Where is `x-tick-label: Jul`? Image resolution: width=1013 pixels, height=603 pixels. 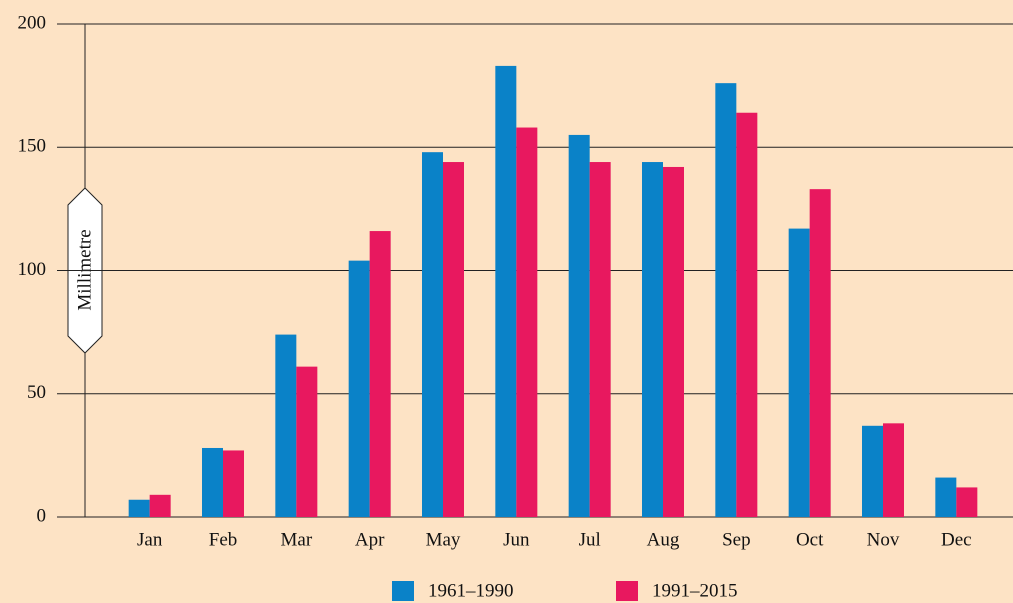 x-tick-label: Jul is located at coordinates (590, 539).